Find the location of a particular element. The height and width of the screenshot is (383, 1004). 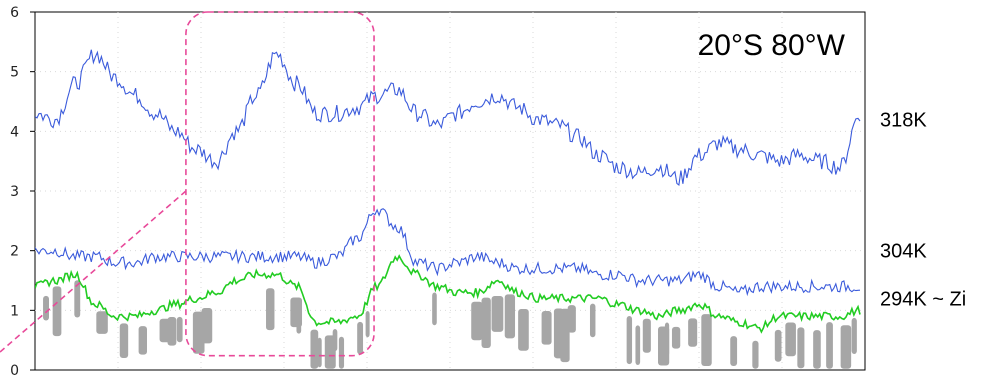

y-tick-label: 5 is located at coordinates (14, 73).